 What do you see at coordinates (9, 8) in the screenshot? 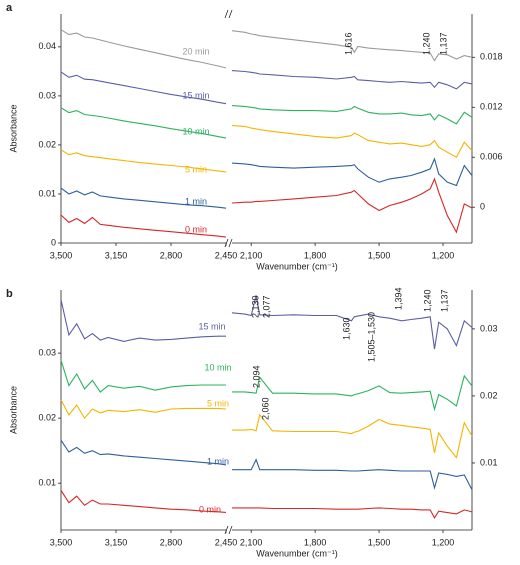
I see `panel-label: a` at bounding box center [9, 8].